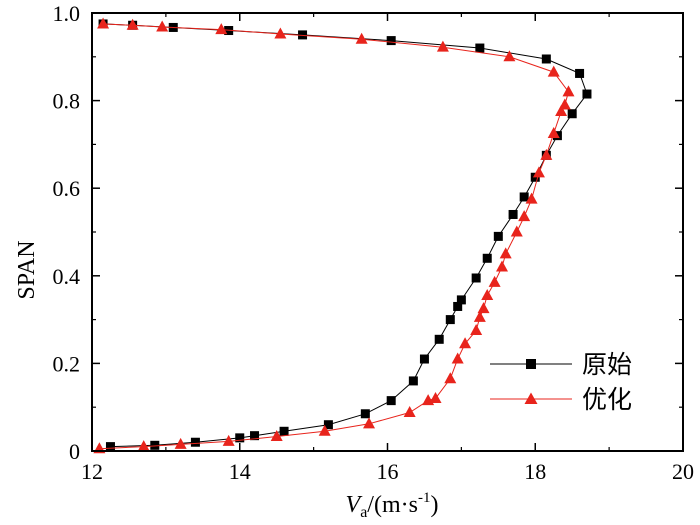 The image size is (700, 525). Describe the element at coordinates (92, 471) in the screenshot. I see `x-tick-label: 12` at that location.